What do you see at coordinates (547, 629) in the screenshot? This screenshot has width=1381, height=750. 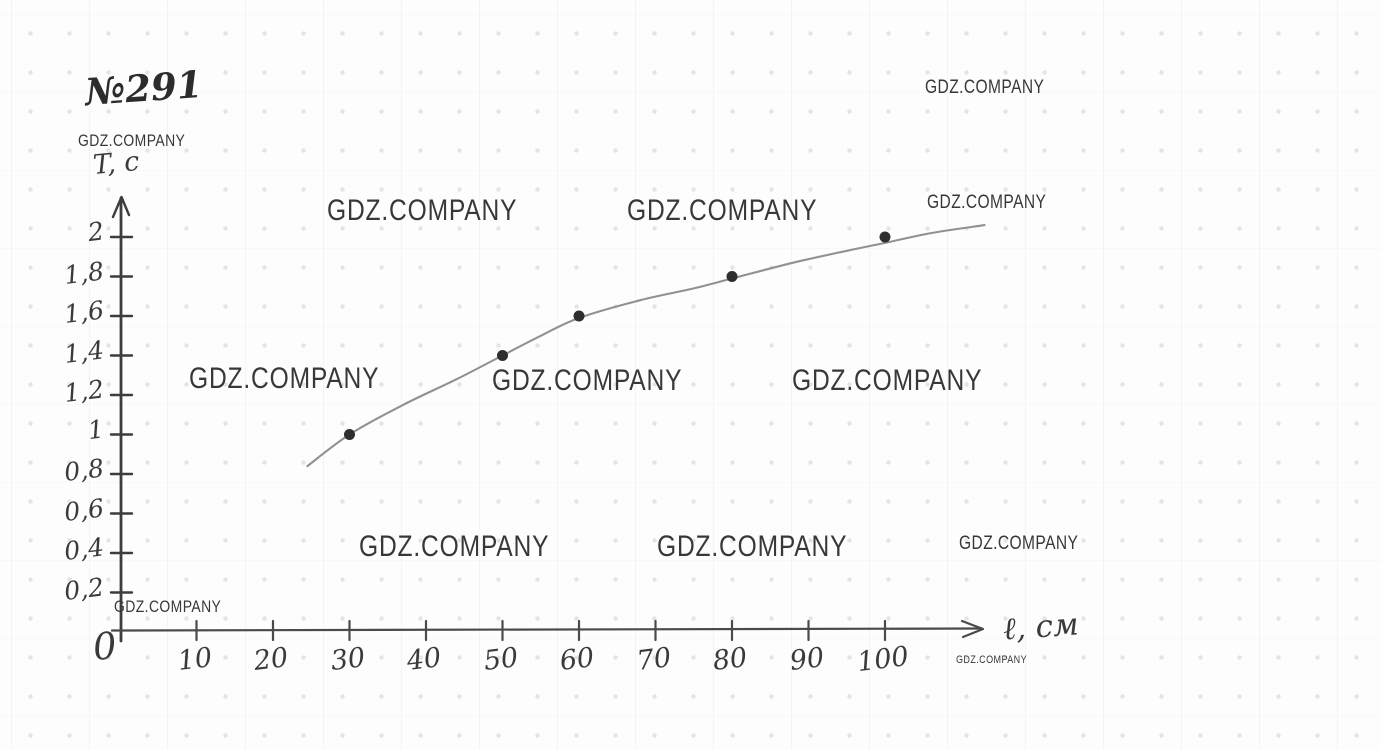 I see `x-axis` at bounding box center [547, 629].